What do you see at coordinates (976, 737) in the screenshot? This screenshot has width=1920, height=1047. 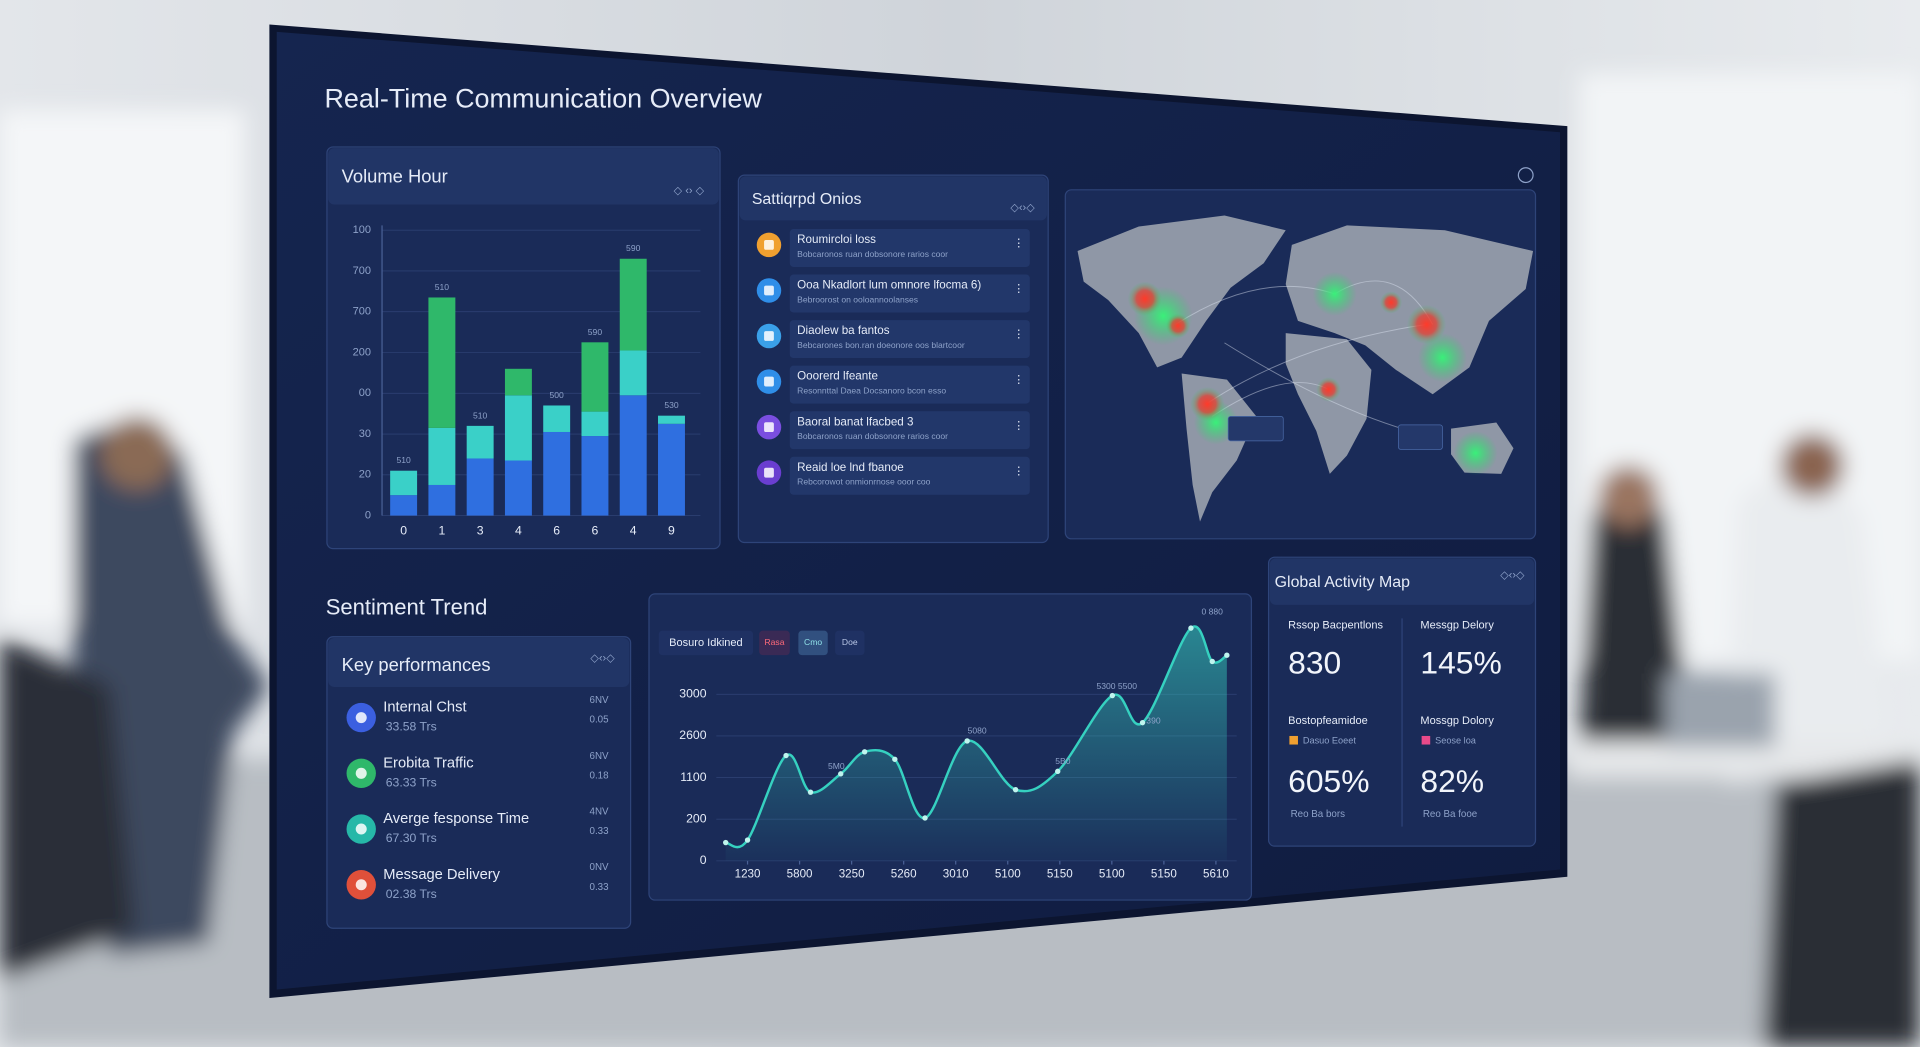 I see `line` at bounding box center [976, 737].